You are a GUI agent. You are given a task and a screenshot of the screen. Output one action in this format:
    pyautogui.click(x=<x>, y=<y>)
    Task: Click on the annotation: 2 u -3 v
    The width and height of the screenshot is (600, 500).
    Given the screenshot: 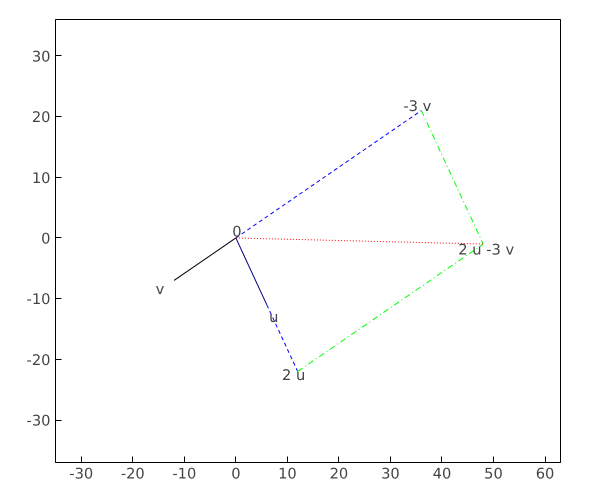 What is the action you would take?
    pyautogui.click(x=486, y=250)
    